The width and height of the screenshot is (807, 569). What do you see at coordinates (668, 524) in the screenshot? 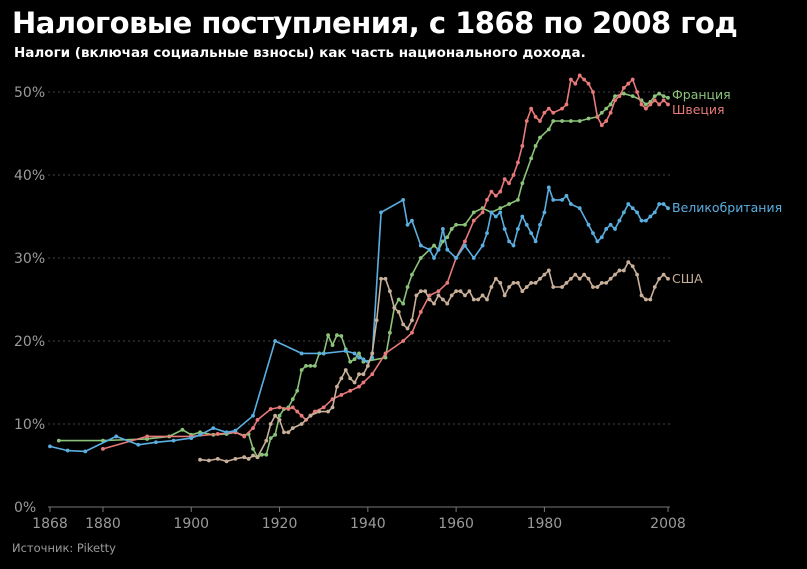
I see `x-tick-label: 2008` at bounding box center [668, 524].